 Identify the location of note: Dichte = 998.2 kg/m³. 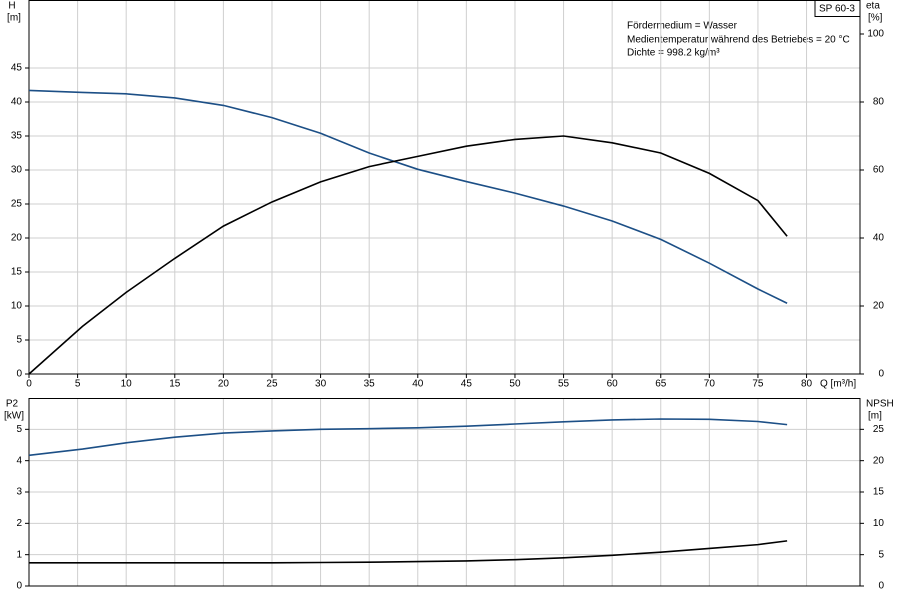
(673, 53).